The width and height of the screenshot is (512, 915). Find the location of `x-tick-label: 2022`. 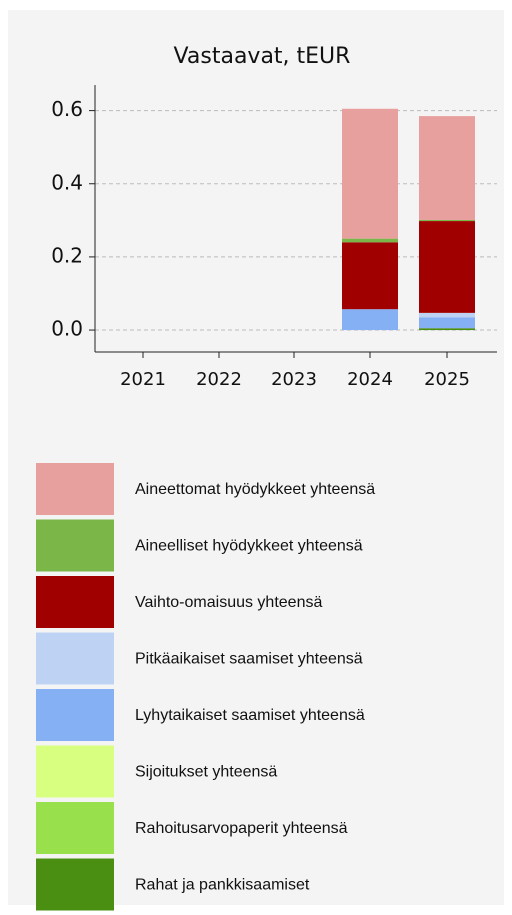

x-tick-label: 2022 is located at coordinates (219, 379).